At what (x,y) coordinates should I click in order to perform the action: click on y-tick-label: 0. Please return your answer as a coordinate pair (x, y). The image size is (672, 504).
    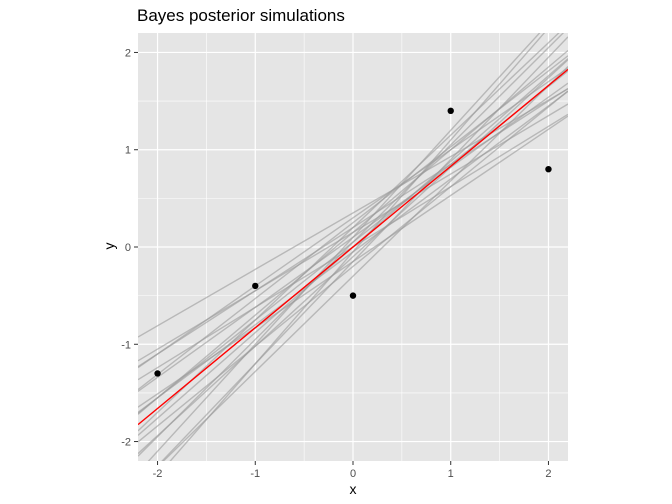
    Looking at the image, I should click on (128, 248).